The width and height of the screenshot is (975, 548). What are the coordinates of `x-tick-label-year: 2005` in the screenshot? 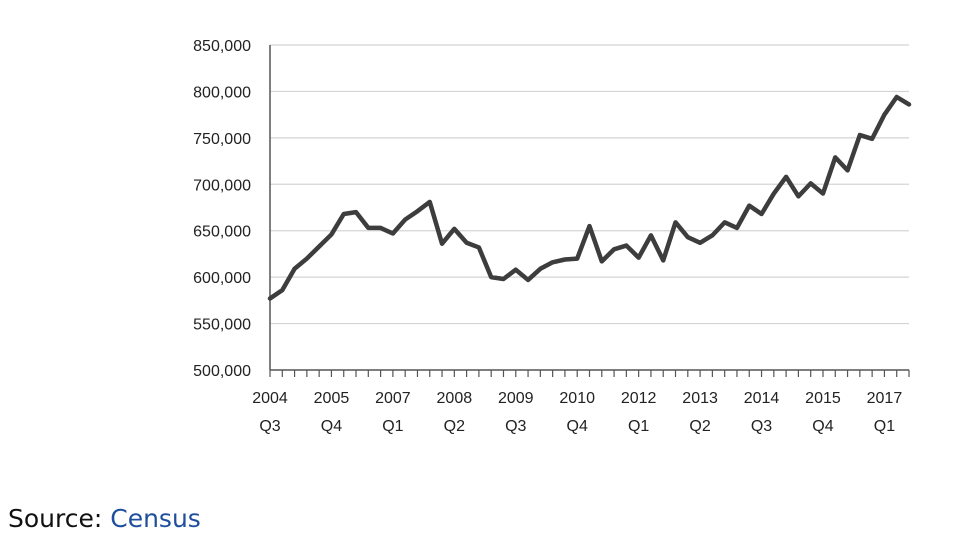 It's located at (332, 398).